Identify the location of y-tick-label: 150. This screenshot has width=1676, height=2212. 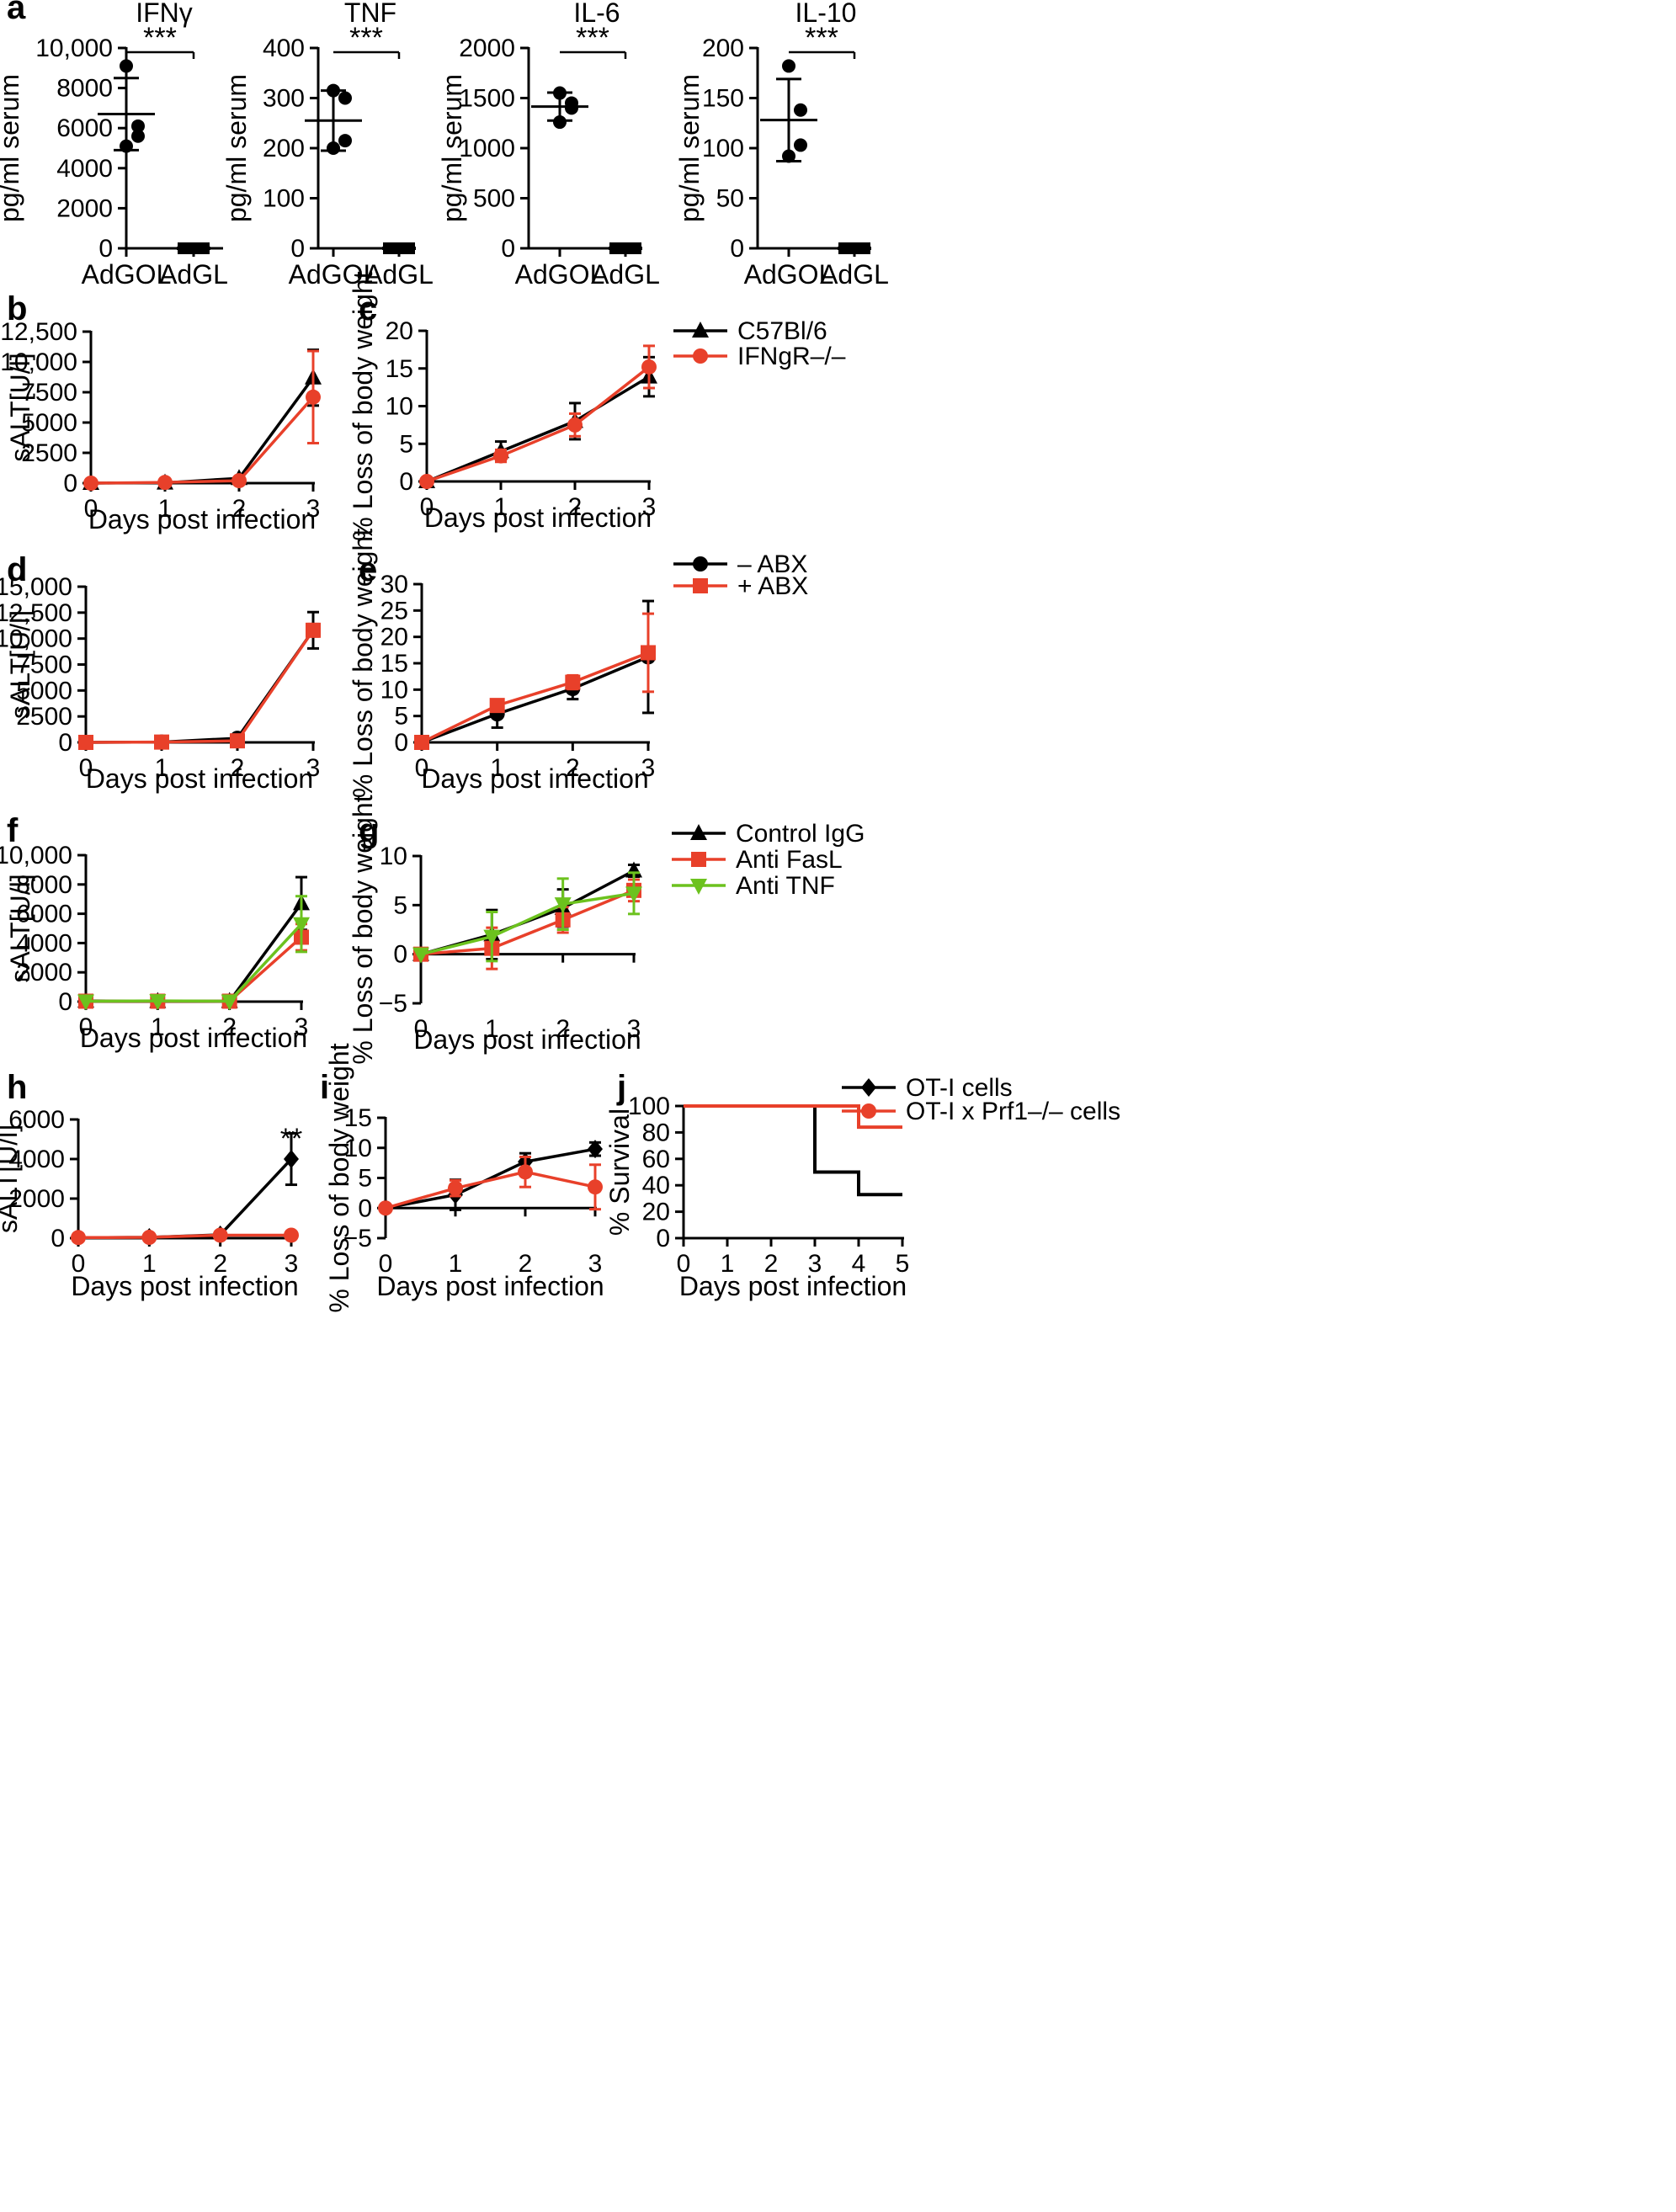
(723, 99).